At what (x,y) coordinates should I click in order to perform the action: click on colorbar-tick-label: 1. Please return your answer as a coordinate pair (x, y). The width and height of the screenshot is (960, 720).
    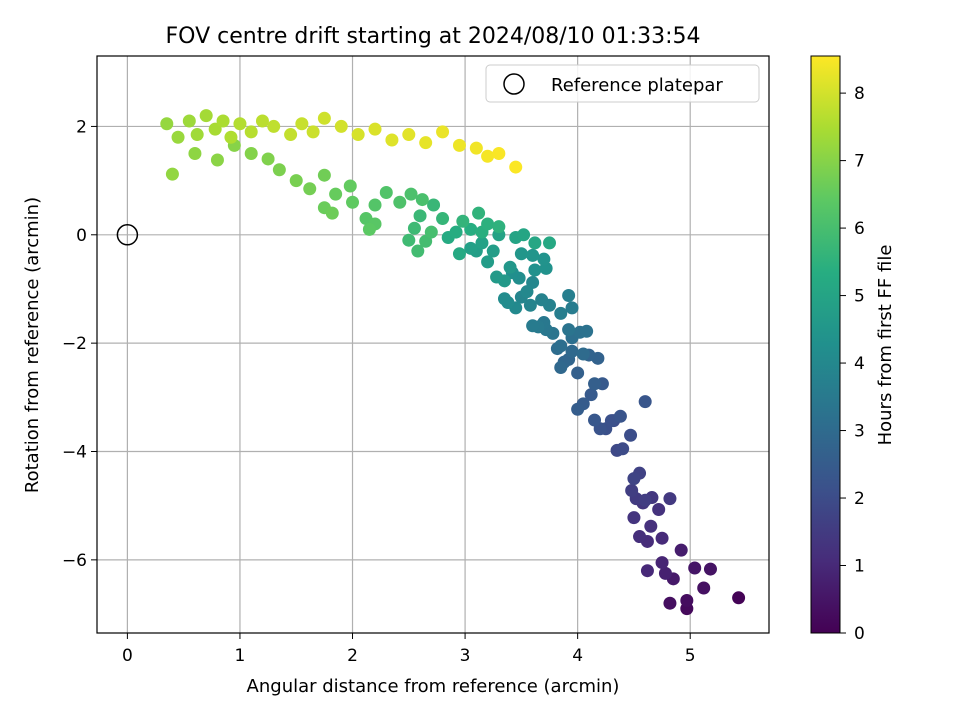
    Looking at the image, I should click on (859, 567).